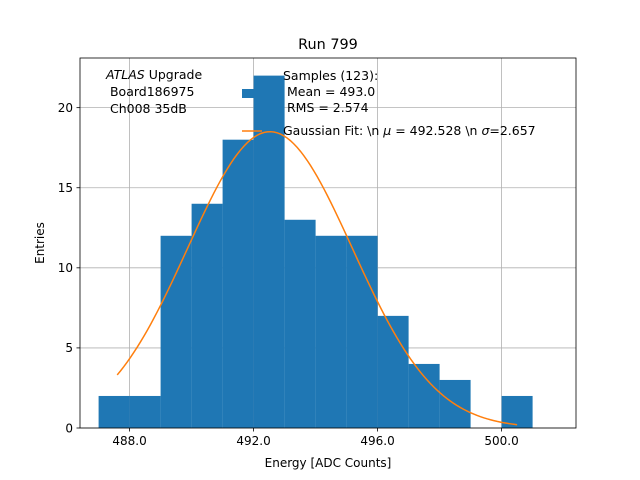 The height and width of the screenshot is (480, 640). I want to click on x-axis-ticks: 488.0 492.0 496.0 500.0, so click(315, 438).